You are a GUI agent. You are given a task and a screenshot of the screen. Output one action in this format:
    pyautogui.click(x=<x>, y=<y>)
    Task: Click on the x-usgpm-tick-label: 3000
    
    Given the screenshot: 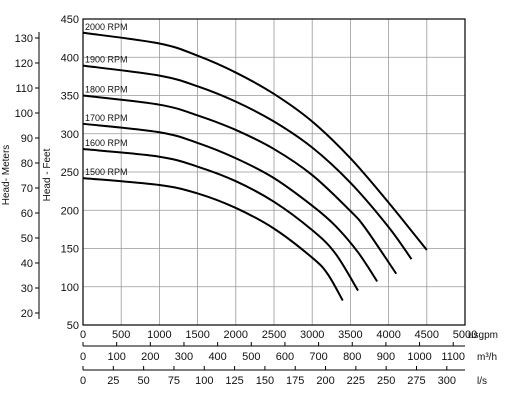 What is the action you would take?
    pyautogui.click(x=312, y=335)
    